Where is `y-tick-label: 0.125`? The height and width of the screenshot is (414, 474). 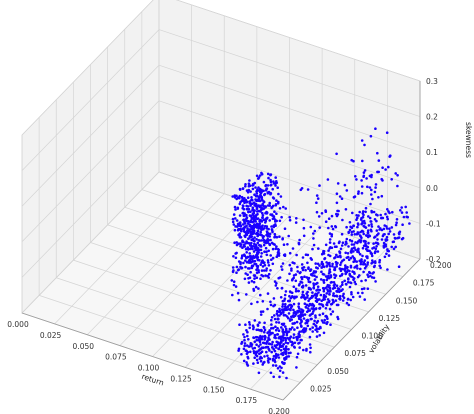 y-tick-label: 0.125 is located at coordinates (390, 318).